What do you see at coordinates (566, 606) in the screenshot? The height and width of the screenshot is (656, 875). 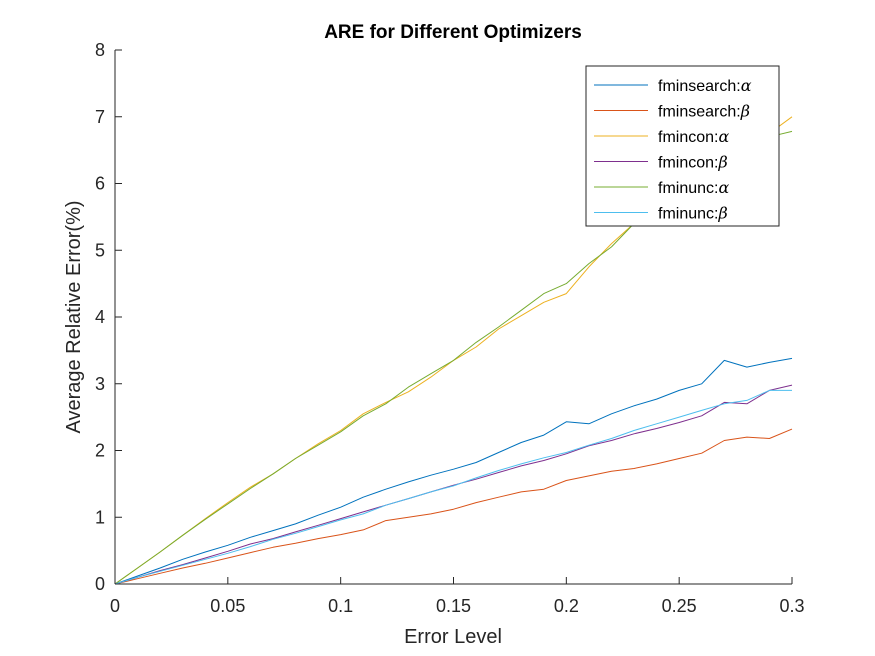 I see `x-tick-label: 0.2` at bounding box center [566, 606].